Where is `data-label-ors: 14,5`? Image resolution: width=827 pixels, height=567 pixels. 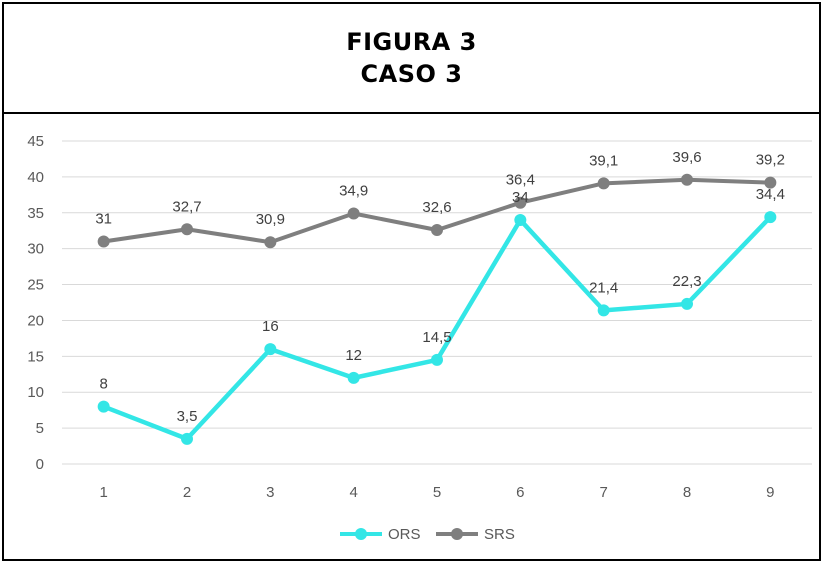
data-label-ors: 14,5 is located at coordinates (436, 337).